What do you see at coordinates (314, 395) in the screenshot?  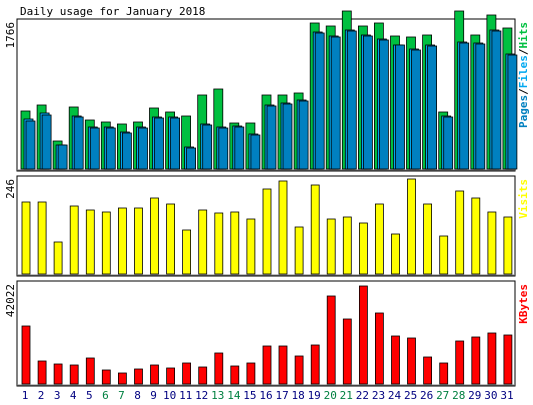 I see `x-tick-label-day-19: 19` at bounding box center [314, 395].